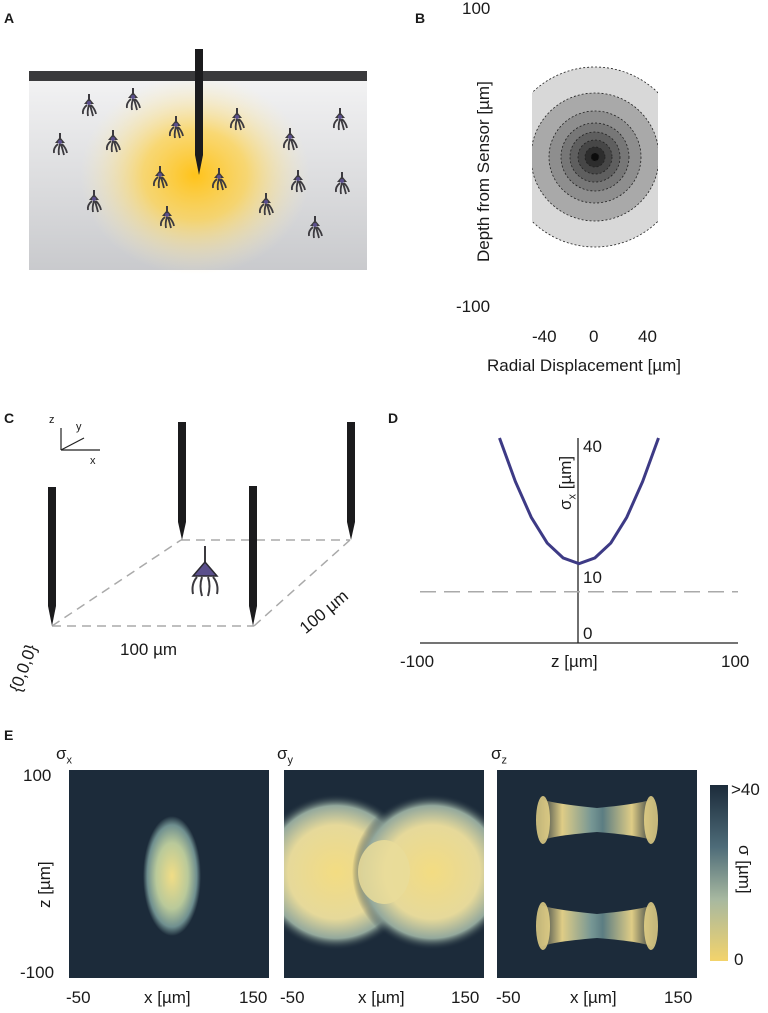  I want to click on heatmap-sigma-y, so click(384, 874).